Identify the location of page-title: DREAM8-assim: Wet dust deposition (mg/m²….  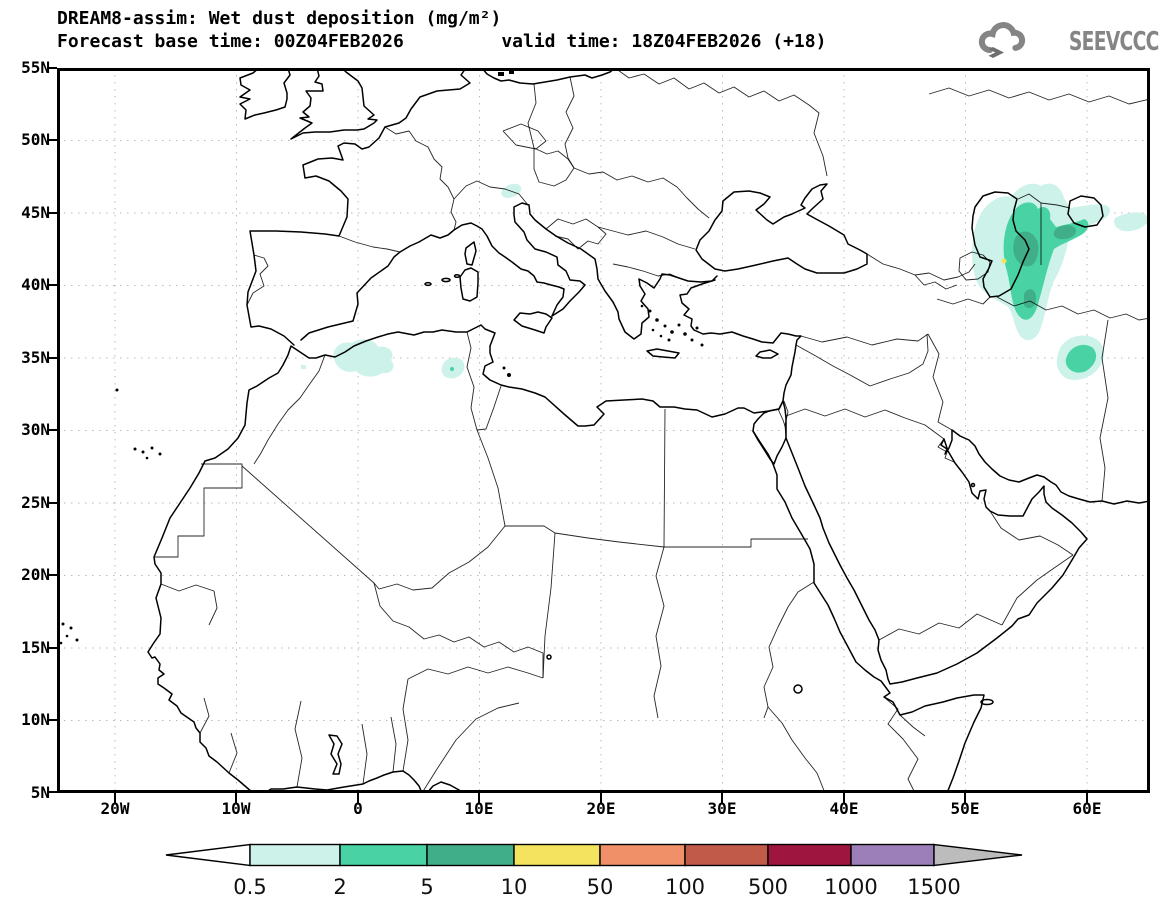
(279, 18).